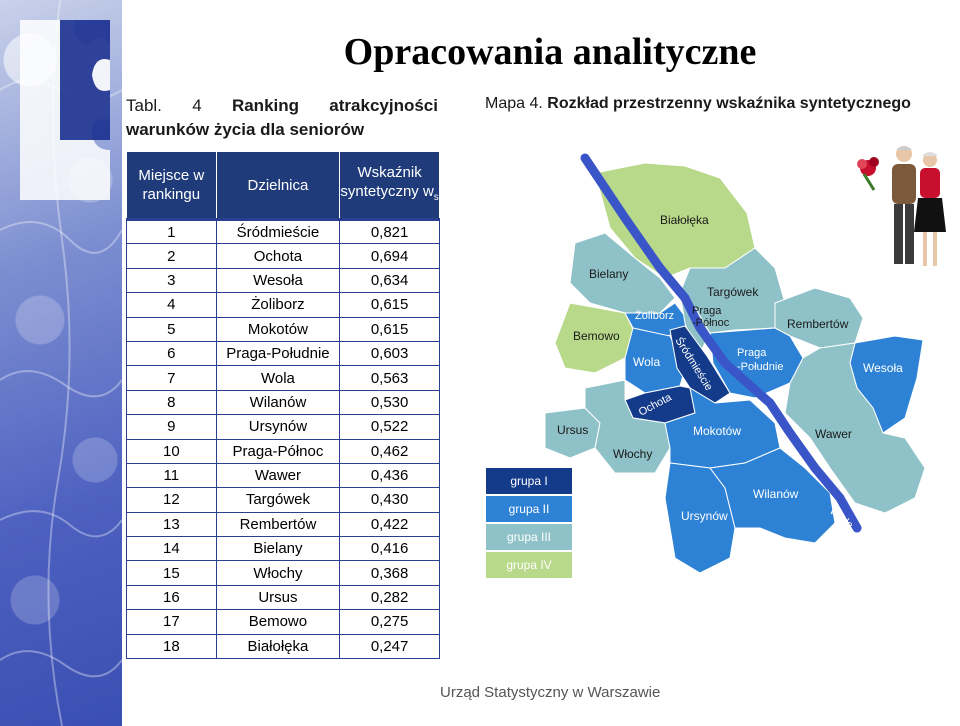  I want to click on cell-district: Żoliborz, so click(278, 305).